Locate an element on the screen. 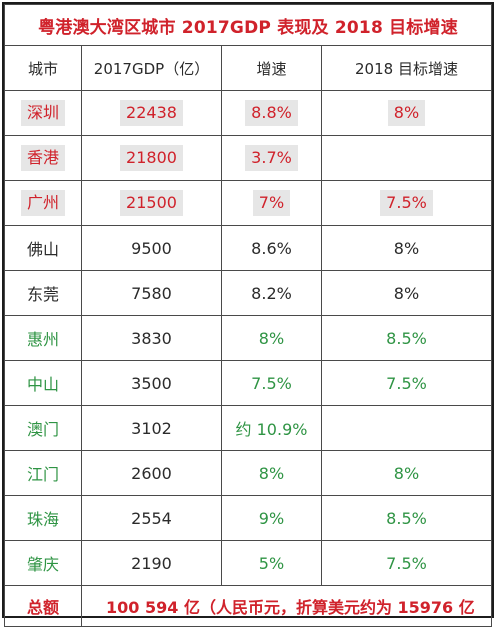 This screenshot has width=500, height=627. rate-cell: 8.8% is located at coordinates (271, 113).